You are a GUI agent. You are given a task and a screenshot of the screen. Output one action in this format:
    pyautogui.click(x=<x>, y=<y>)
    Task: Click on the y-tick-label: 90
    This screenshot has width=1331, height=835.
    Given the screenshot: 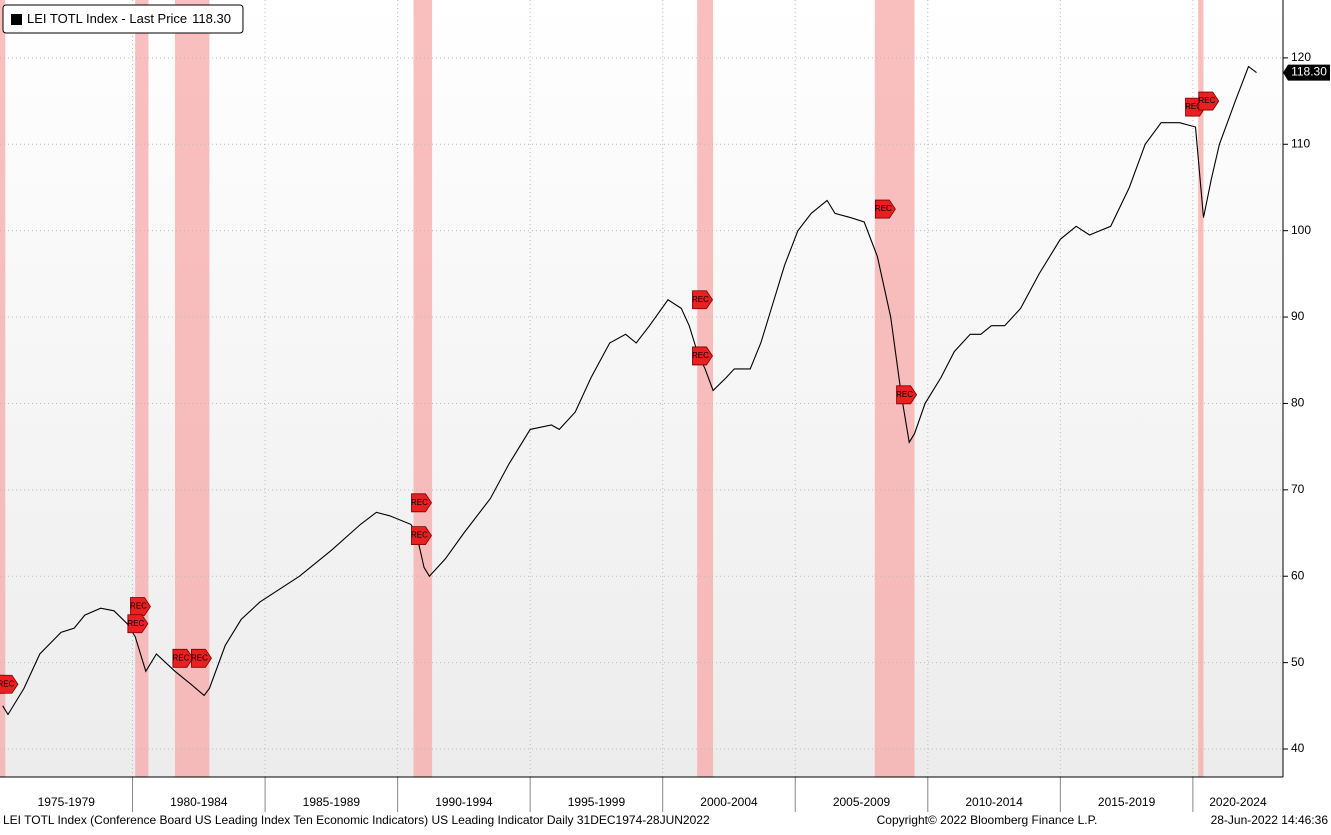 What is the action you would take?
    pyautogui.click(x=1298, y=316)
    